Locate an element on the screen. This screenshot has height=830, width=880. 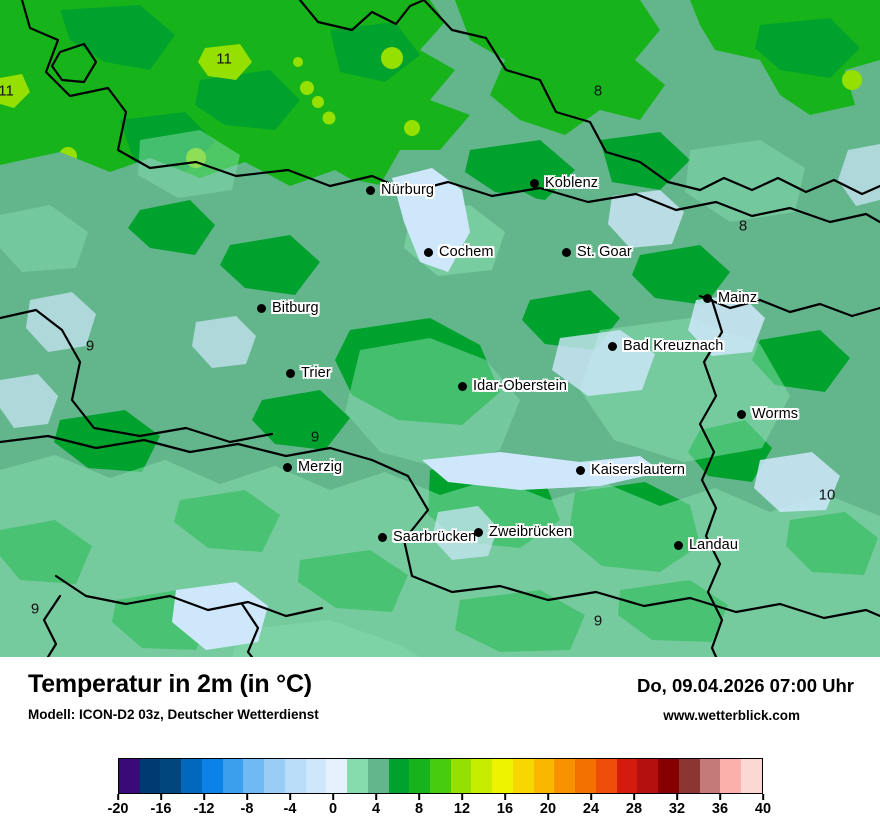
colorbar-ticks is located at coordinates (440, 797).